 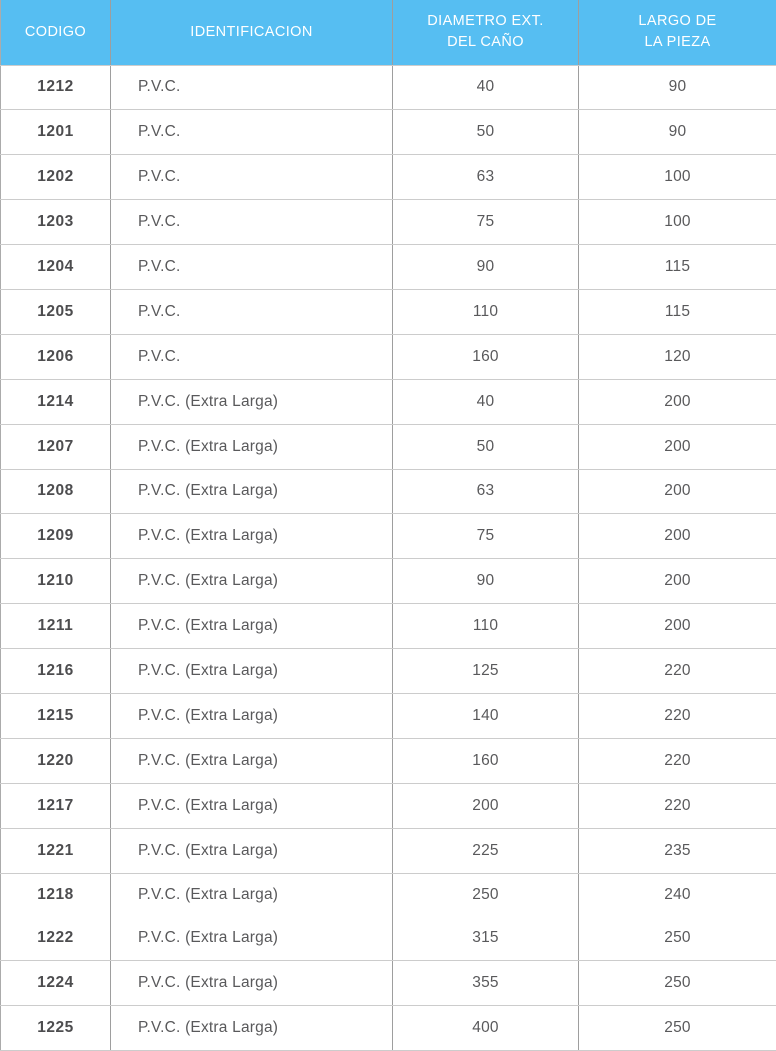 I want to click on table-row: 1203 P.V.C. 75 100, so click(x=388, y=222).